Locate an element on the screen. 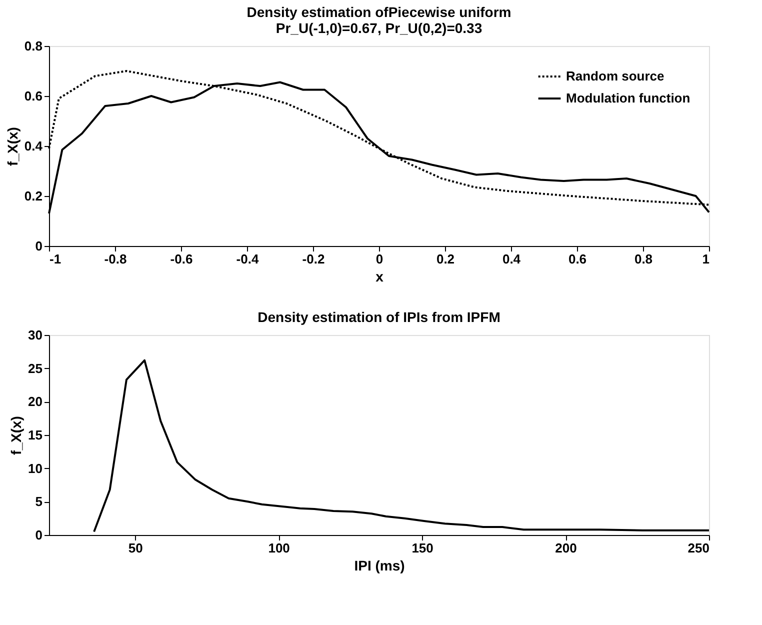 The height and width of the screenshot is (625, 762). x-axis-title: IPI (ms) is located at coordinates (379, 566).